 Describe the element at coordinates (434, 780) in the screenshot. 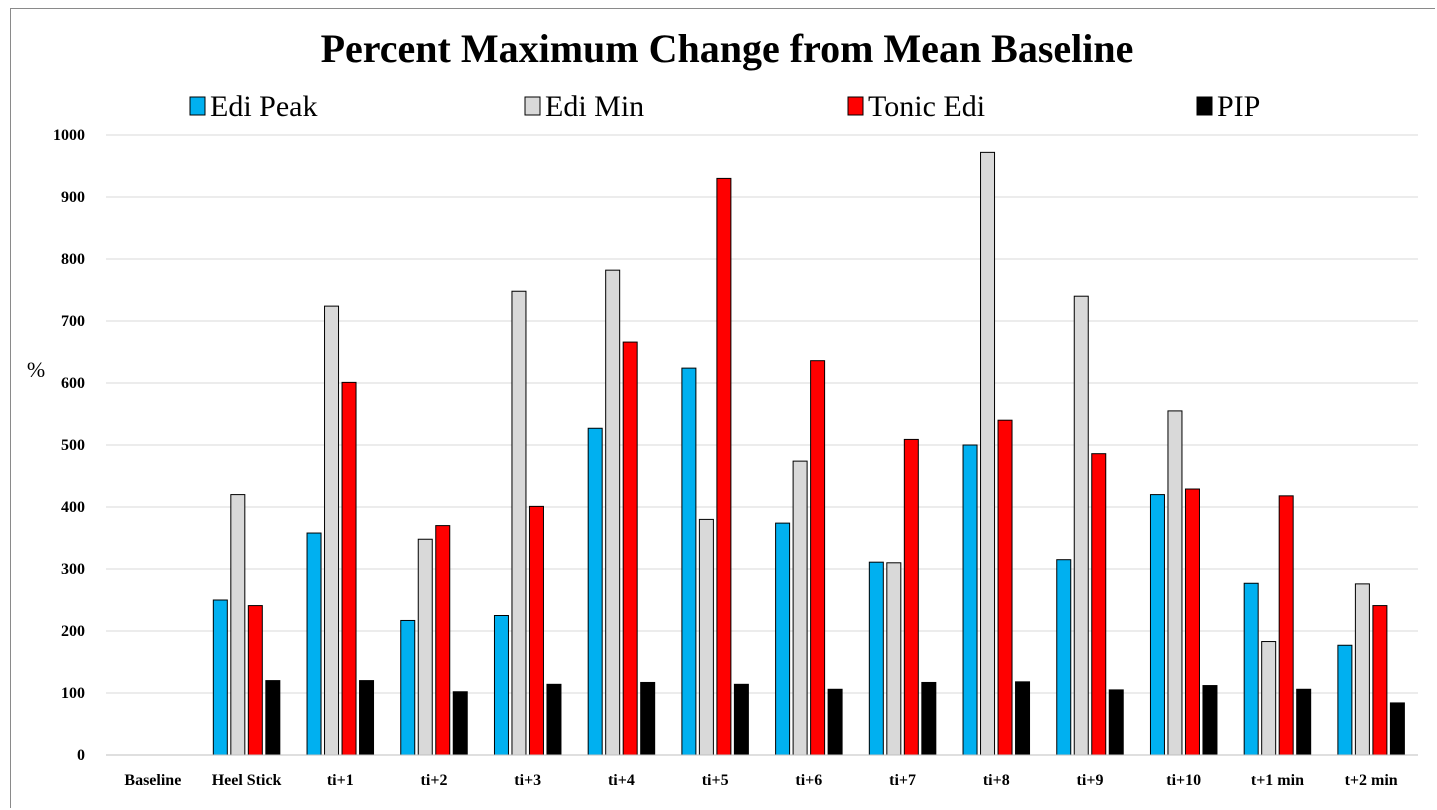

I see `x-tick-label: ti+2` at that location.